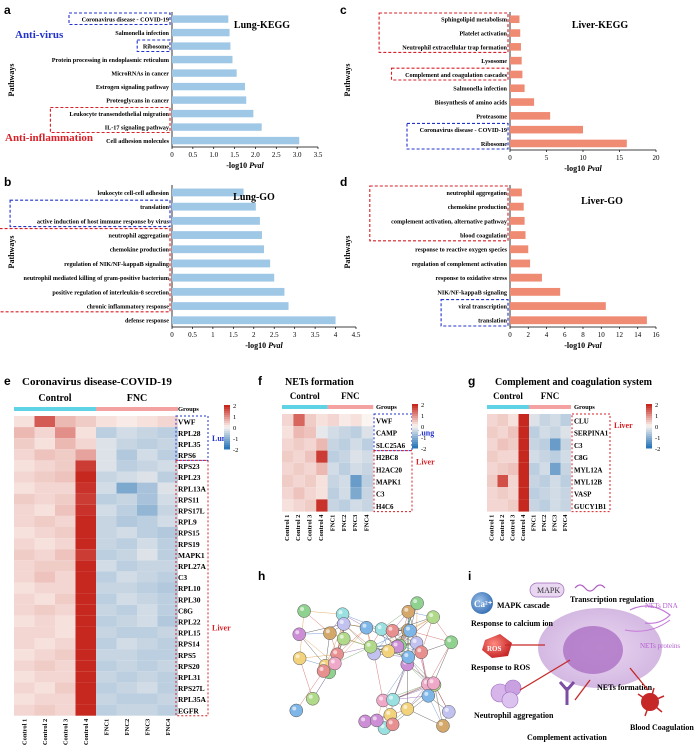 This screenshot has height=751, width=700. I want to click on category-label: Platelet activation, so click(483, 33).